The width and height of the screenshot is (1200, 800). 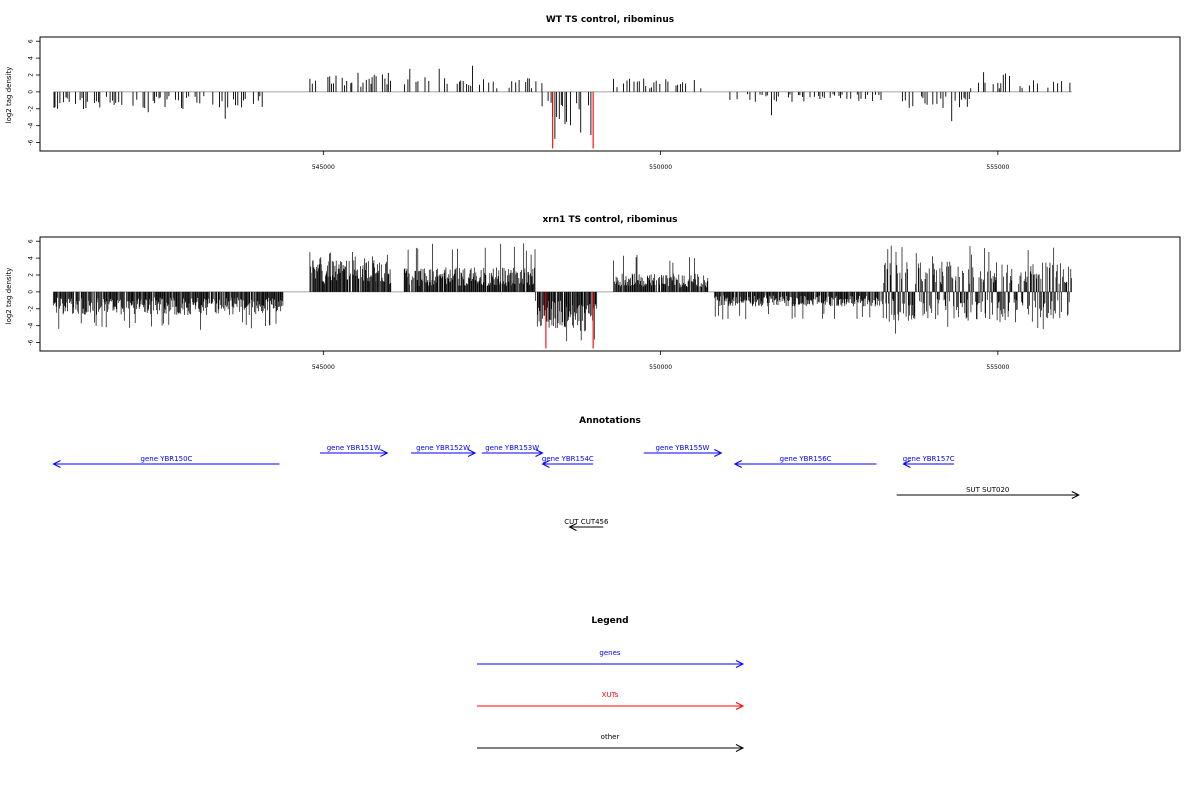 What do you see at coordinates (9, 296) in the screenshot?
I see `xrn1-y-axis-label: log2 tag density` at bounding box center [9, 296].